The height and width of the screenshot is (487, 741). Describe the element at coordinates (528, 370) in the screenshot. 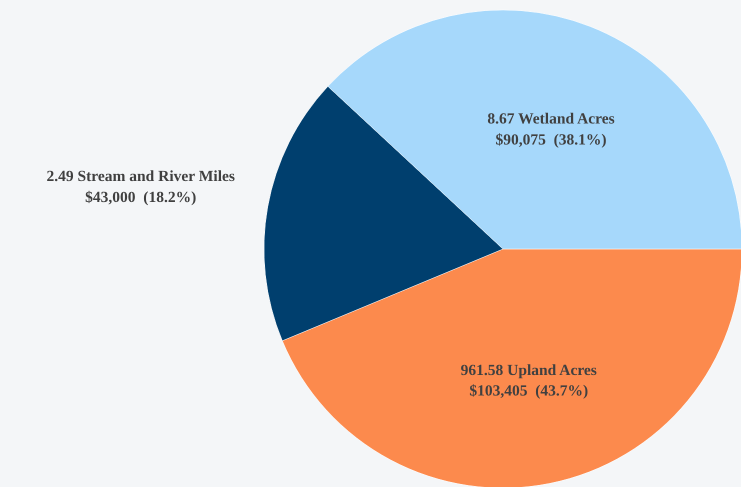

I see `slice-label: 961.58 Upland Acres` at that location.